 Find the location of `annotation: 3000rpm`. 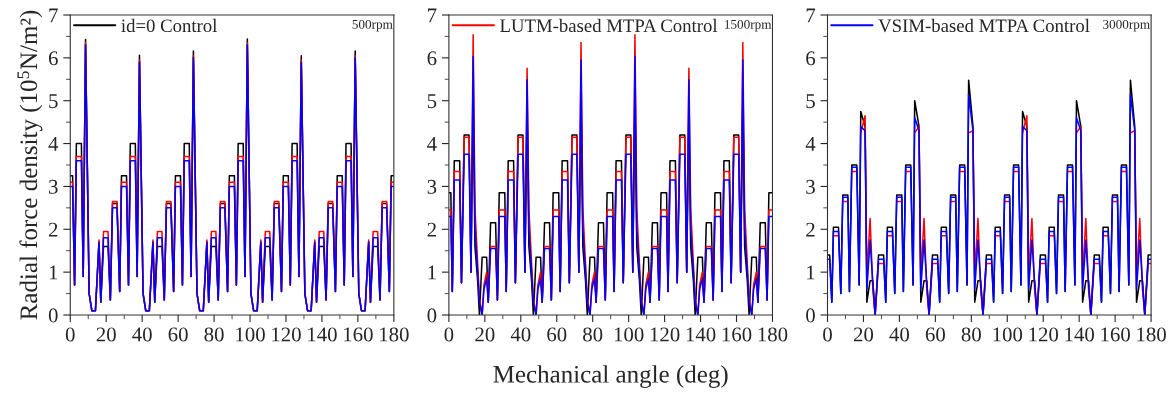

annotation: 3000rpm is located at coordinates (1126, 25).